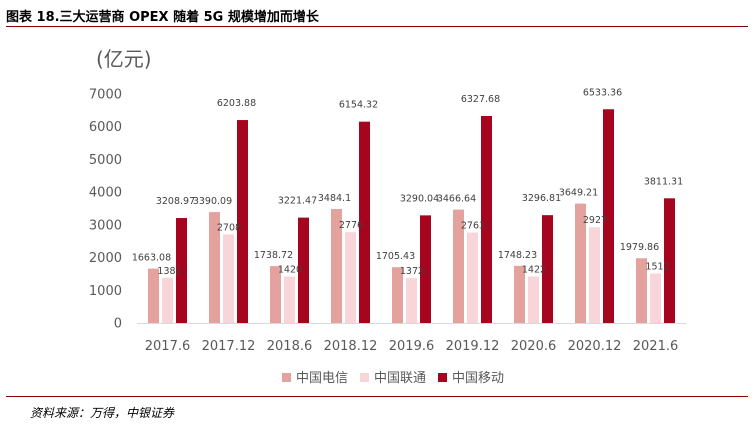 The width and height of the screenshot is (754, 428). I want to click on data-label: 1705.43, so click(395, 256).